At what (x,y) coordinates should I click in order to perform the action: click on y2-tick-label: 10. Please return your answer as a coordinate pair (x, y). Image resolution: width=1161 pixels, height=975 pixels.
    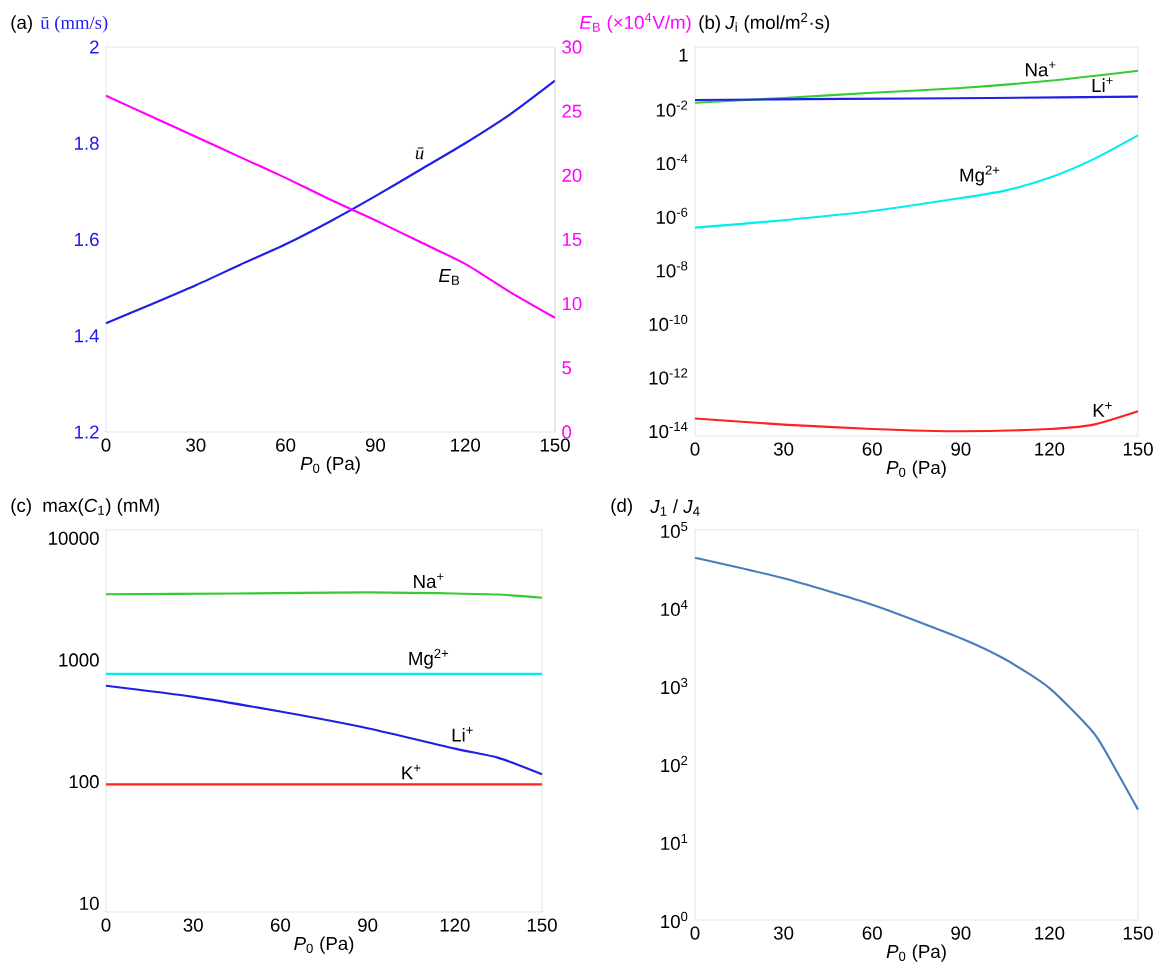
    Looking at the image, I should click on (572, 304).